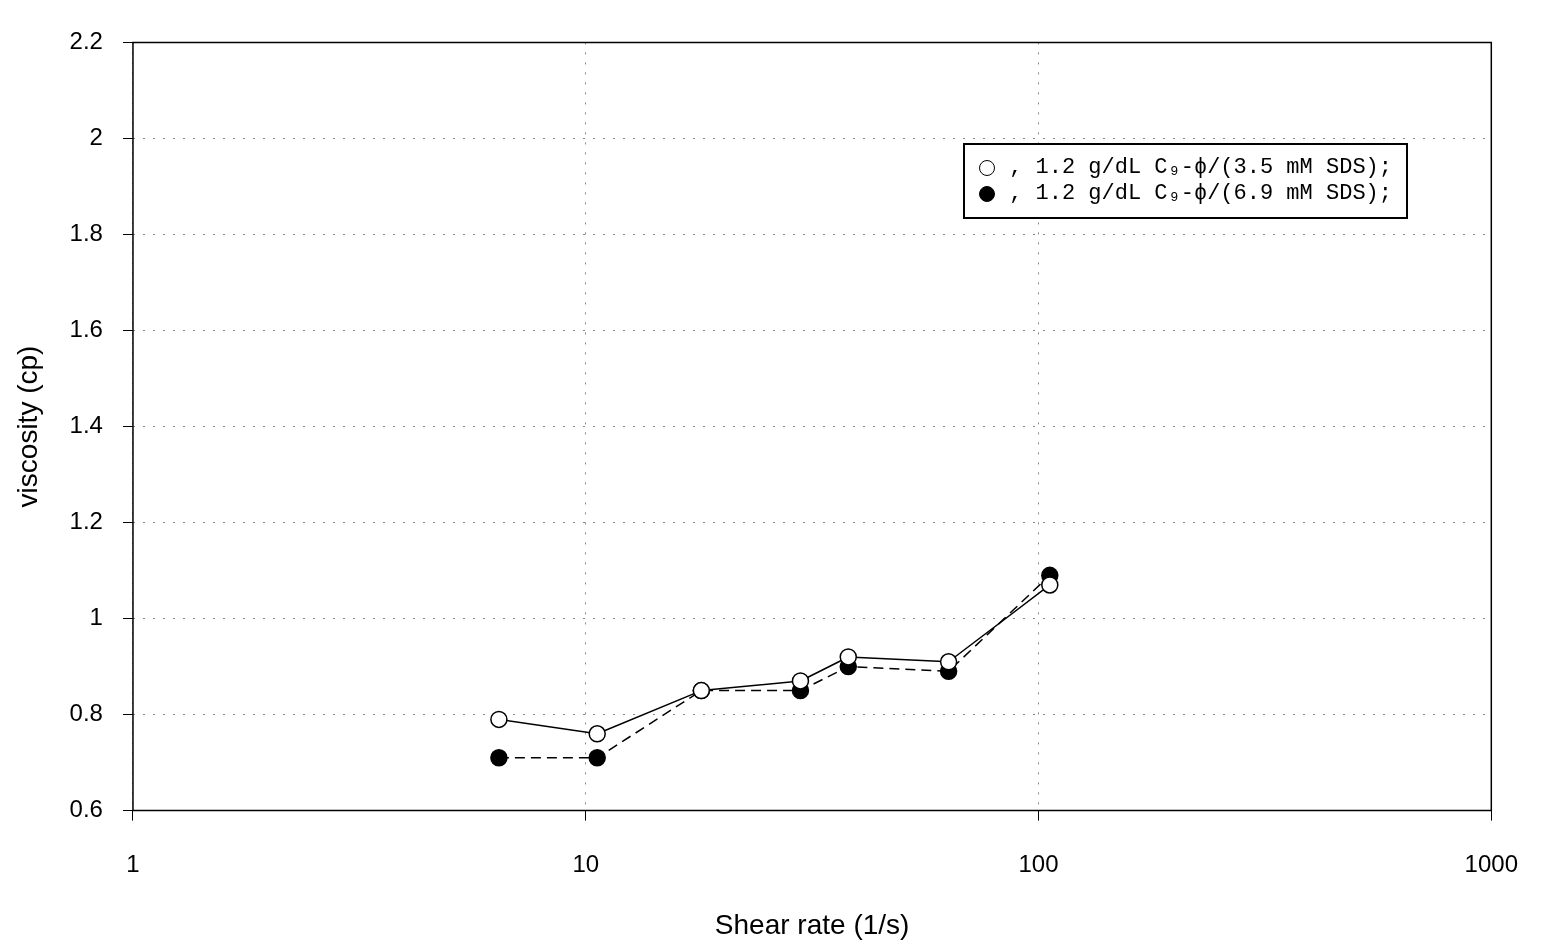 This screenshot has width=1553, height=950. What do you see at coordinates (1038, 863) in the screenshot?
I see `x-tick-label: 100` at bounding box center [1038, 863].